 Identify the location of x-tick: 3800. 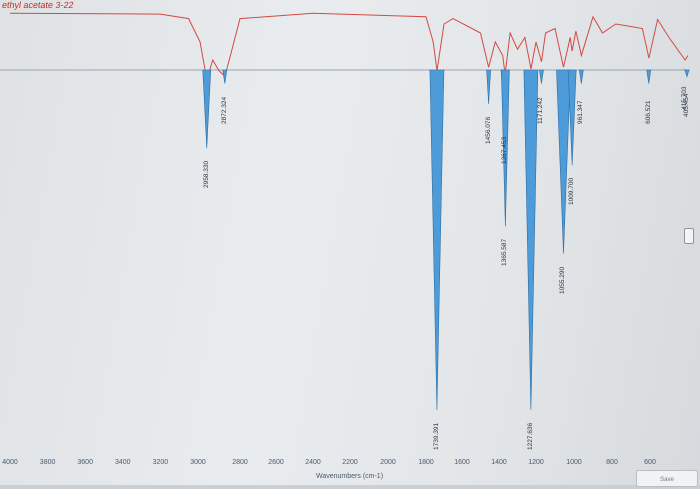
(47, 462).